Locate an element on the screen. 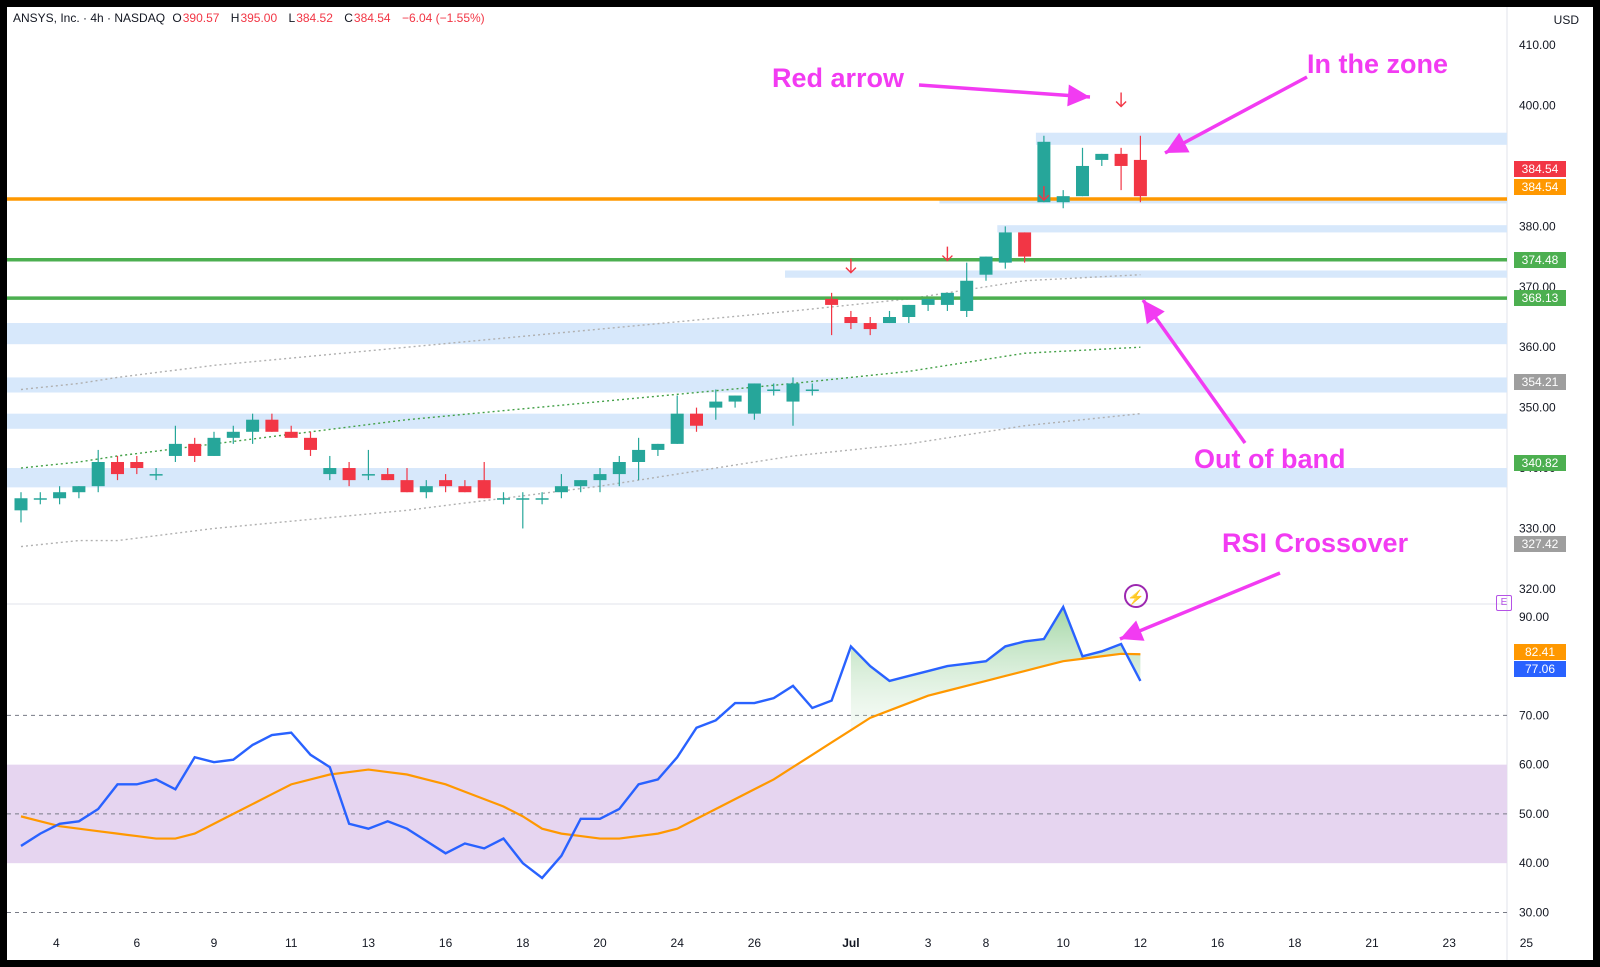 Image resolution: width=1600 pixels, height=967 pixels. band-middle-line is located at coordinates (580, 407).